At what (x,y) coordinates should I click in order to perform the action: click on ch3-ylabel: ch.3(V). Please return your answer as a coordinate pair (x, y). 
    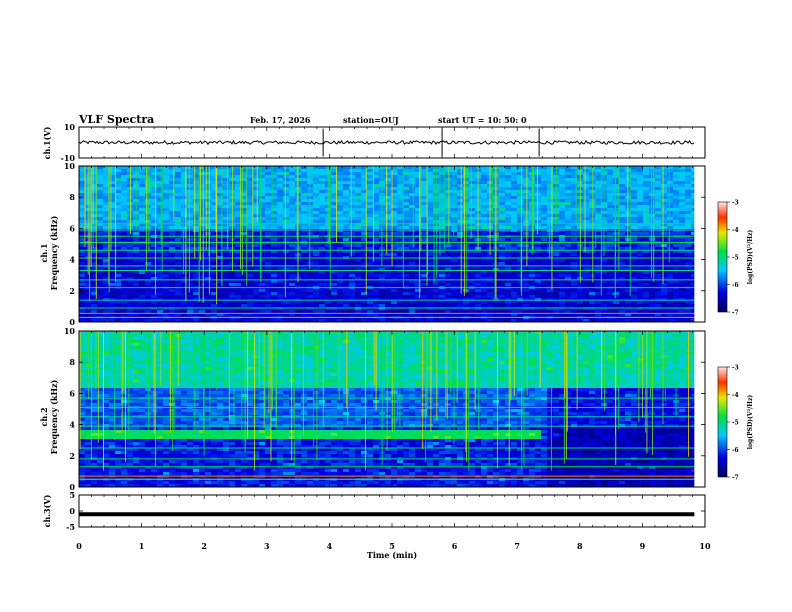
    Looking at the image, I should click on (47, 510).